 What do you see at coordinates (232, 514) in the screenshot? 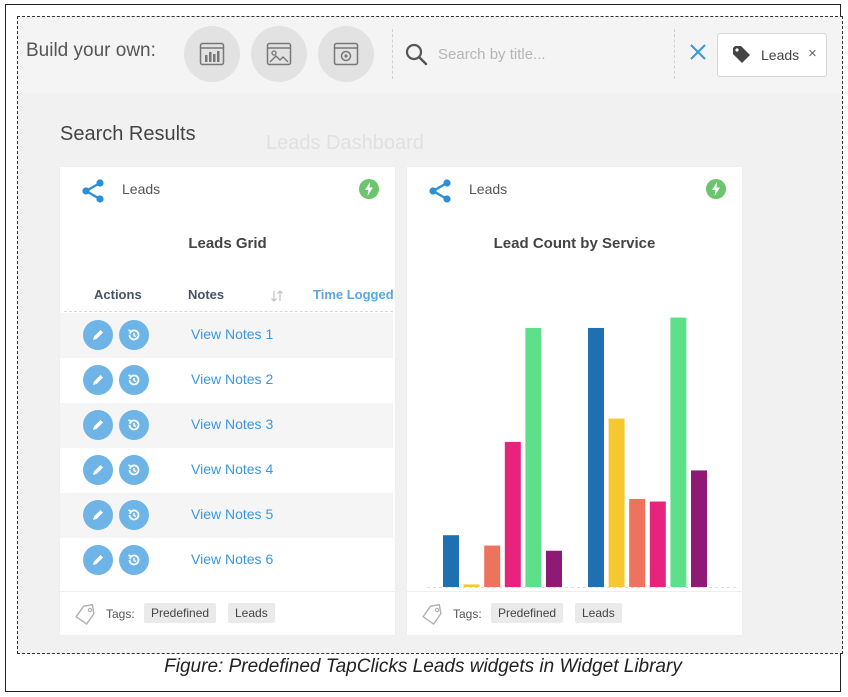
I see `view-notes-link: View Notes 5` at bounding box center [232, 514].